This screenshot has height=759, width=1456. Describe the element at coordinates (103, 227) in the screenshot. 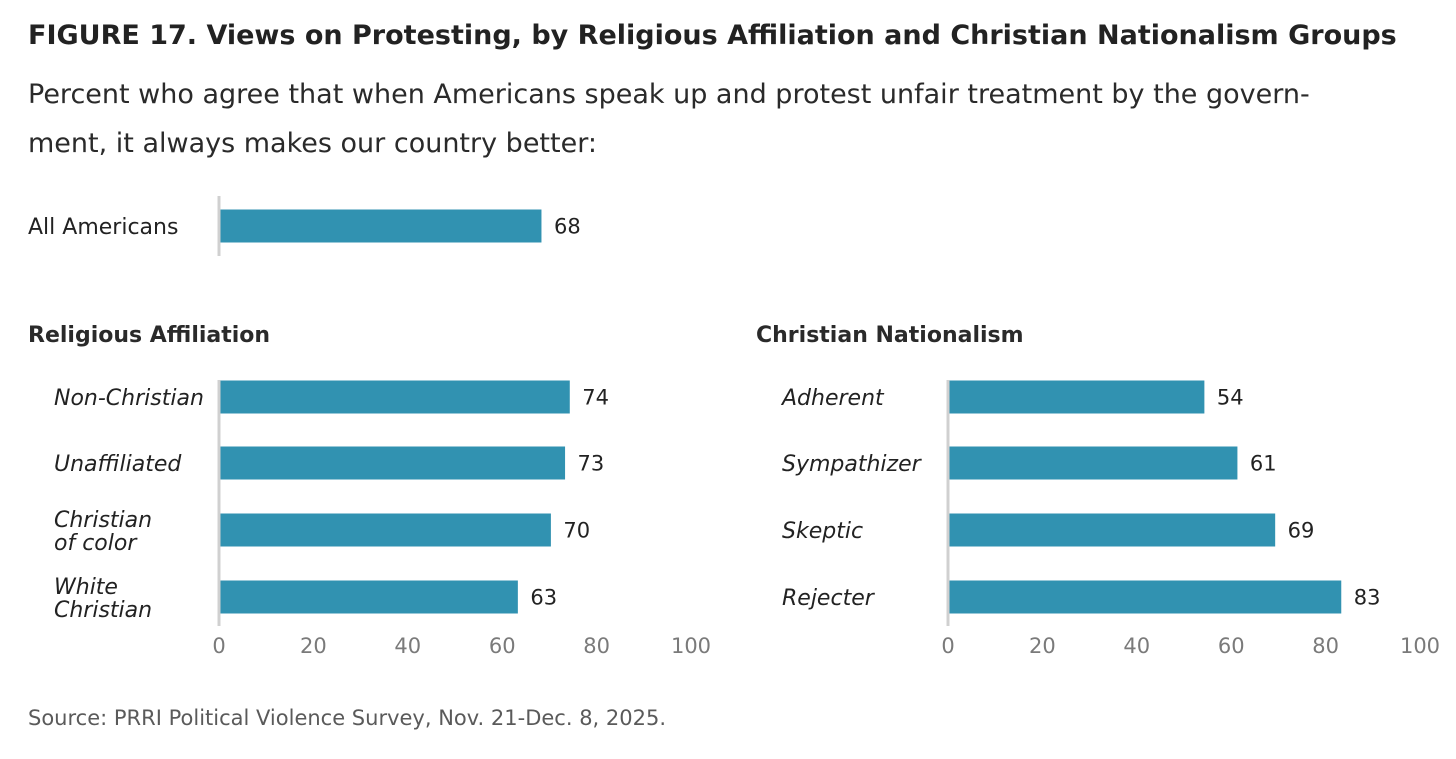

I see `all-americans-category-label: All Americans` at that location.